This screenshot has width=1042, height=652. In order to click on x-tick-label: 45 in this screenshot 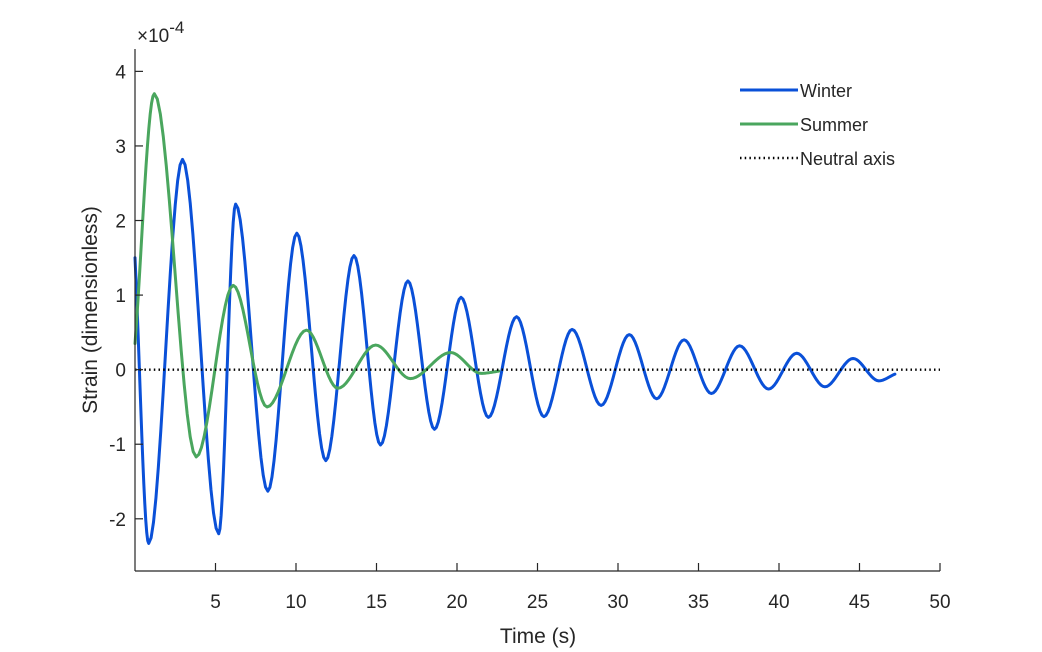, I will do `click(859, 602)`.